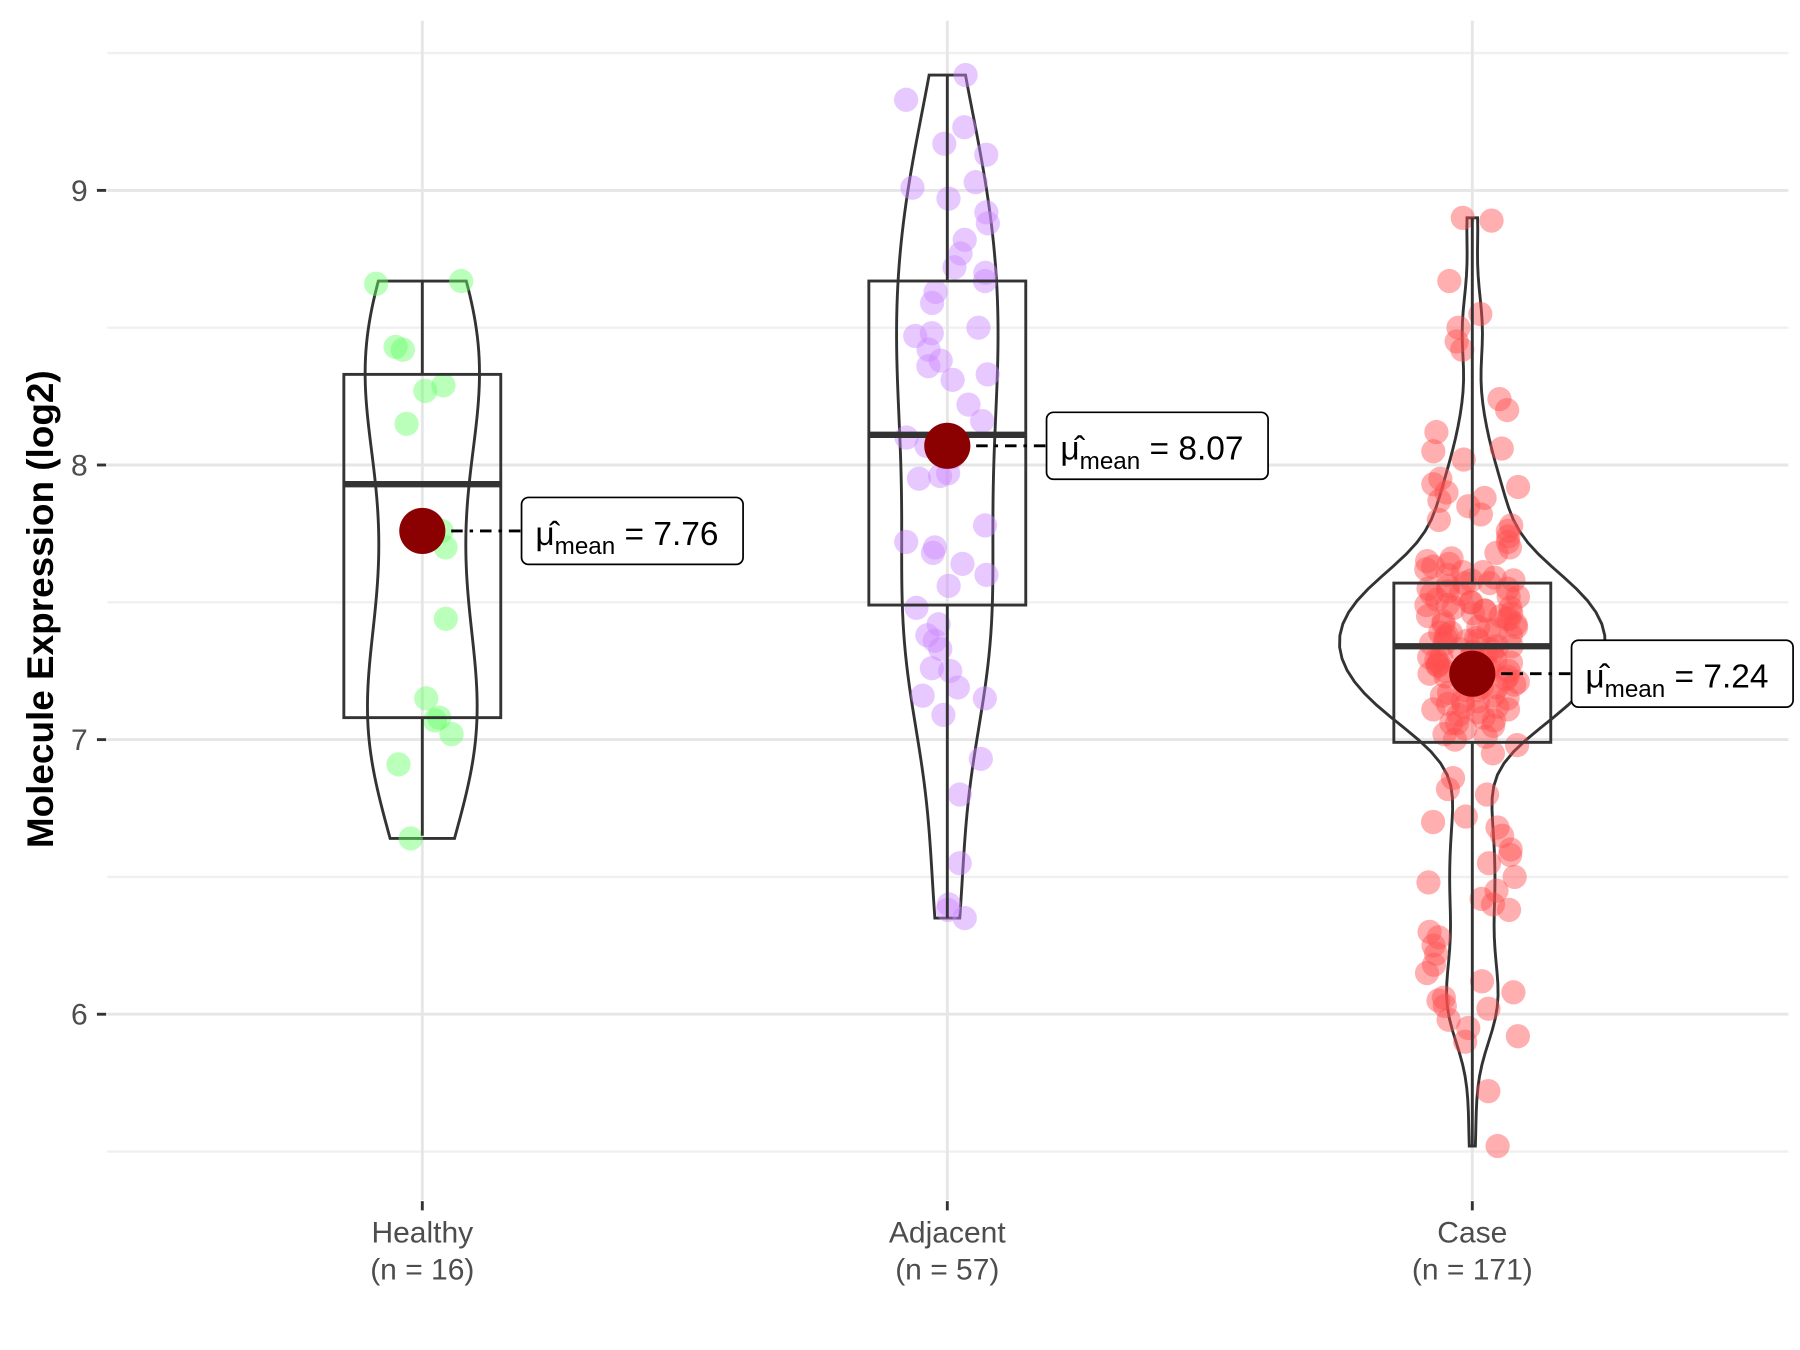  What do you see at coordinates (422, 1233) in the screenshot?
I see `x-tick-label: Healthy` at bounding box center [422, 1233].